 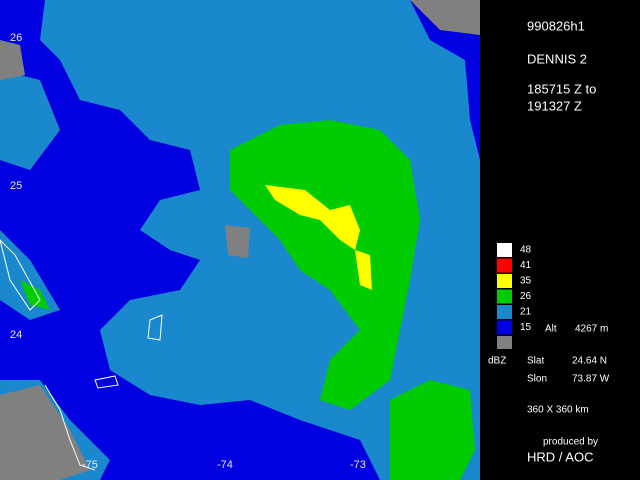 What do you see at coordinates (570, 442) in the screenshot?
I see `credit-line: produced by` at bounding box center [570, 442].